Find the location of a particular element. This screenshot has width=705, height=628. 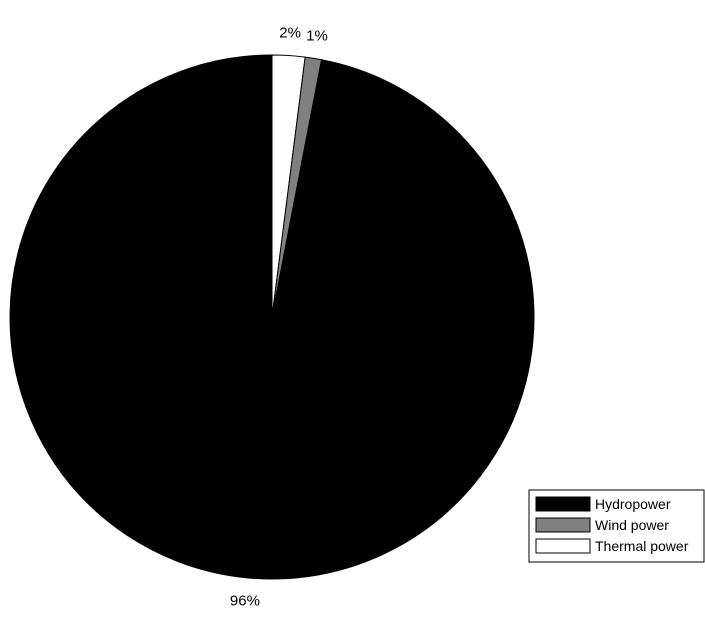

legend-label-wind-power: Wind power is located at coordinates (632, 525).